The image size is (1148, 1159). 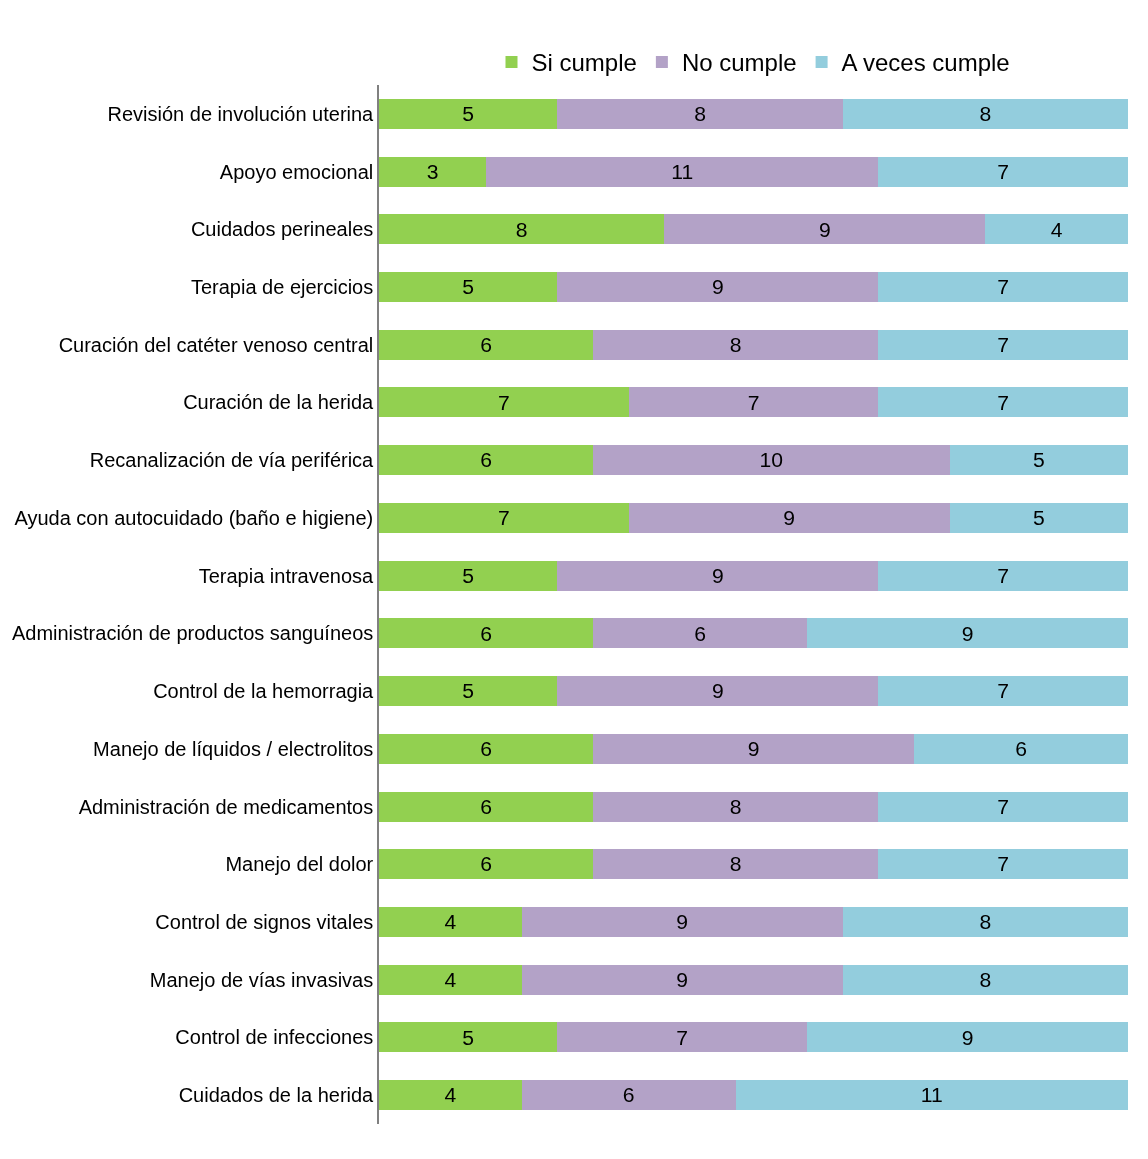 I want to click on y-tick-label: Administración de productos sanguíneos, so click(x=192, y=633).